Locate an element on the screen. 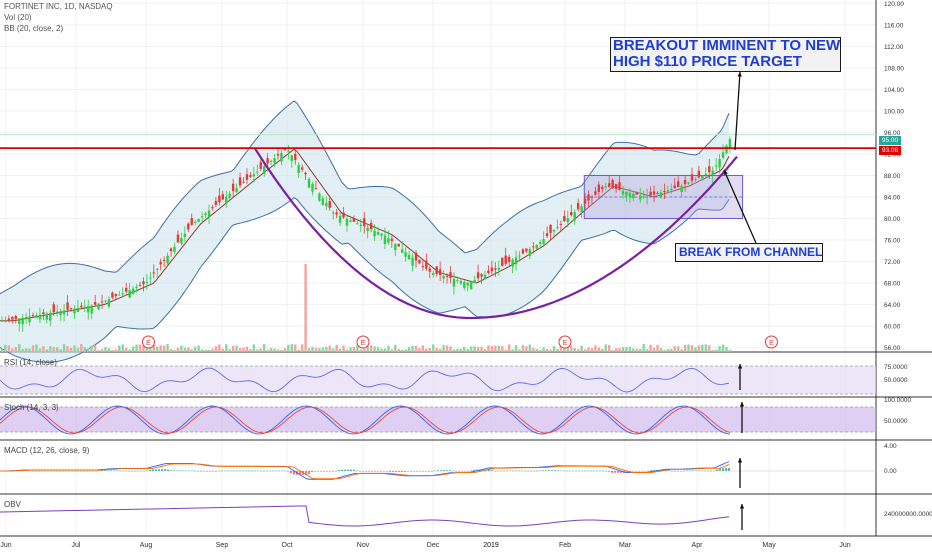 The width and height of the screenshot is (932, 555). resistance-price-badge: 93.08 is located at coordinates (890, 150).